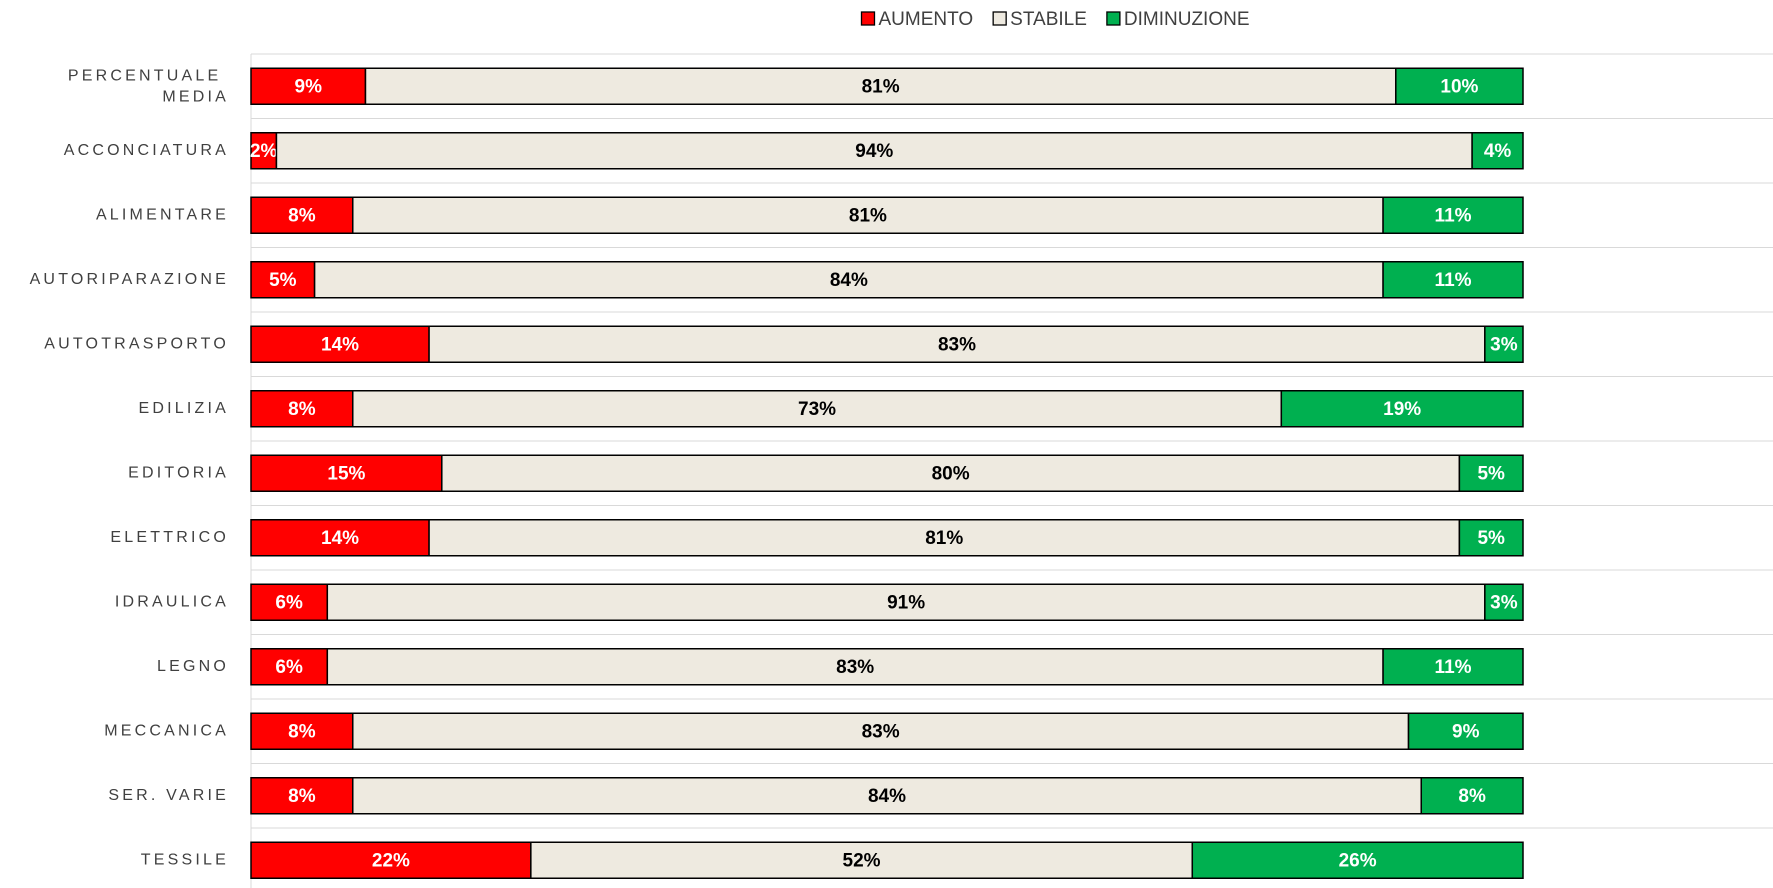 This screenshot has width=1773, height=888. I want to click on category-label: TESSILE, so click(185, 859).